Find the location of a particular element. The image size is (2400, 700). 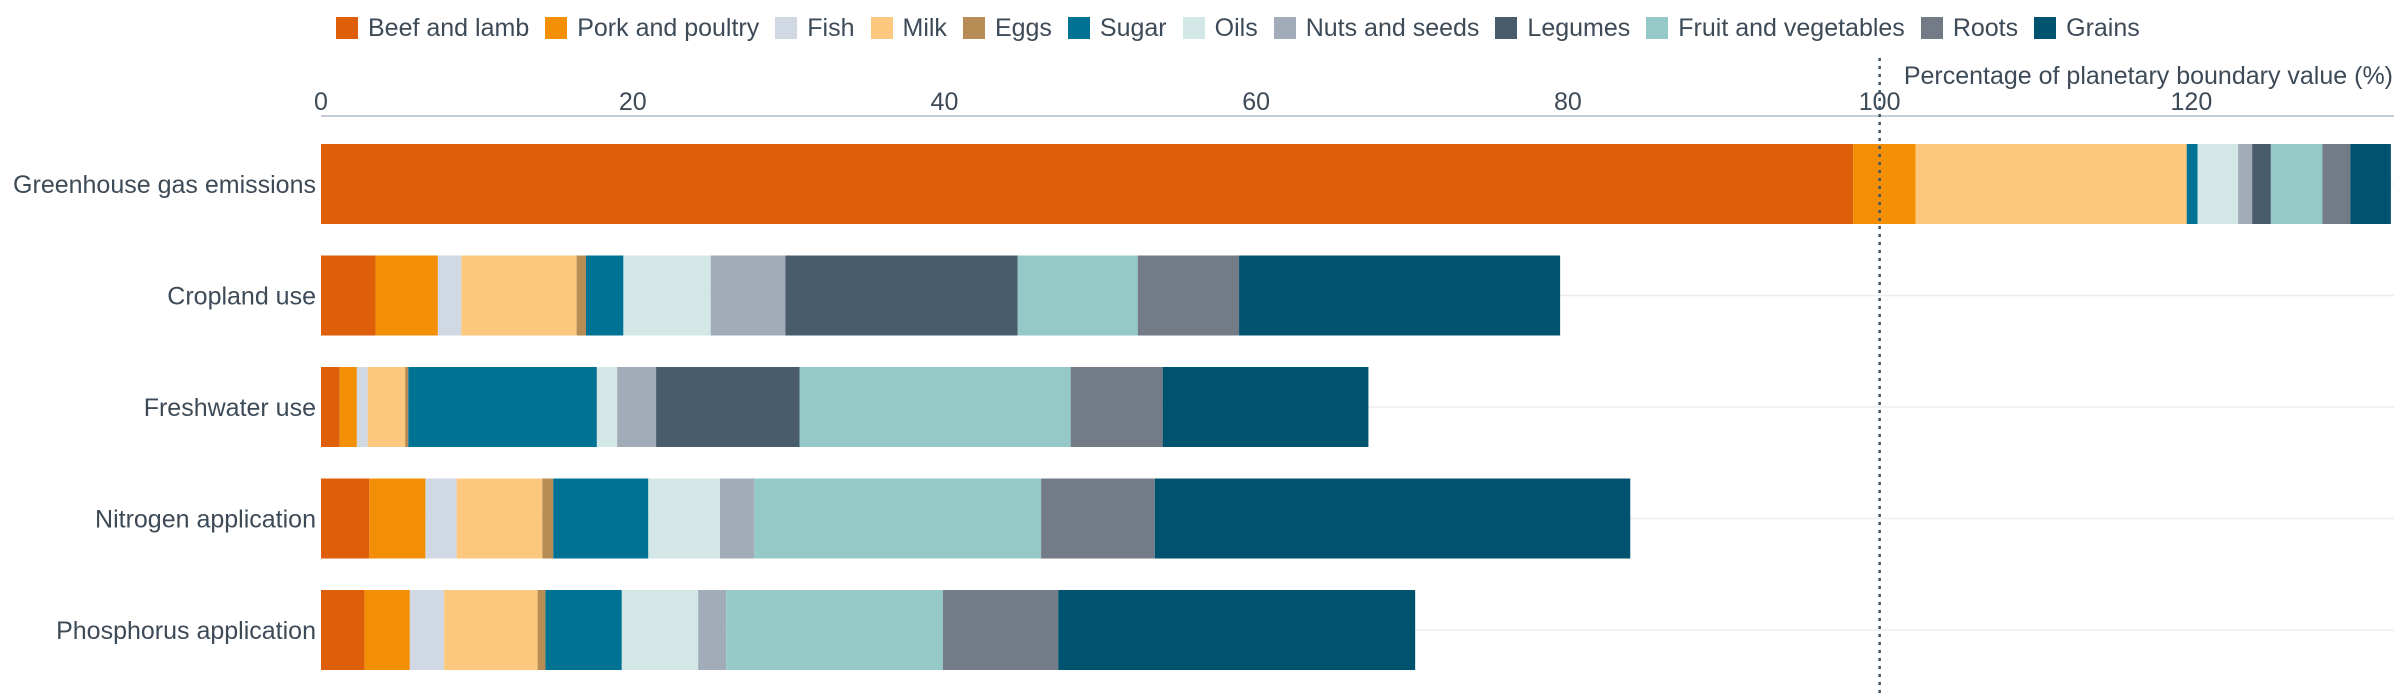

legend-label: Legumes is located at coordinates (1579, 27).